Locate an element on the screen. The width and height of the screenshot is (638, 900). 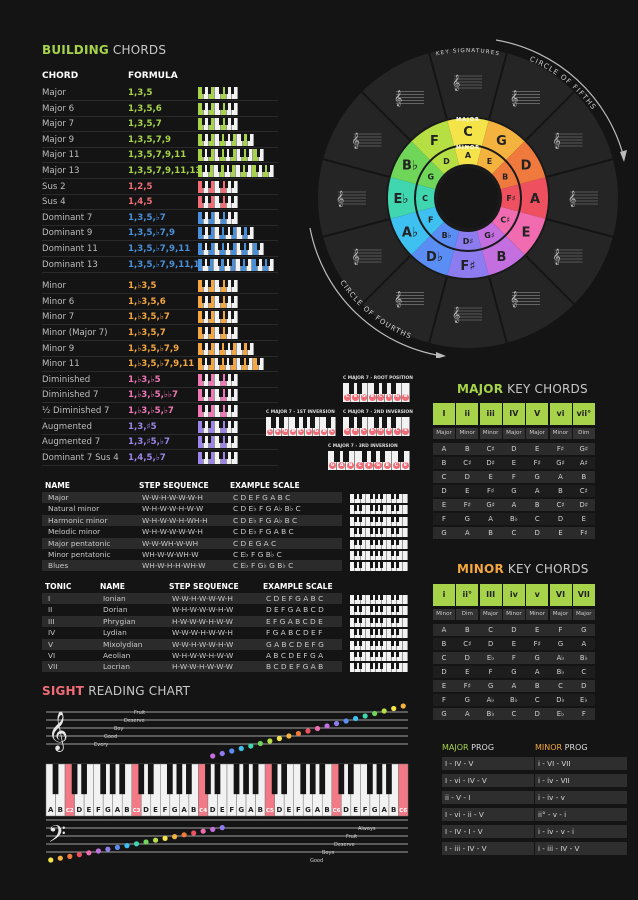
chord-row: Dominant 7 Sus 4 1,4,5,♭7 is located at coordinates (160, 458).